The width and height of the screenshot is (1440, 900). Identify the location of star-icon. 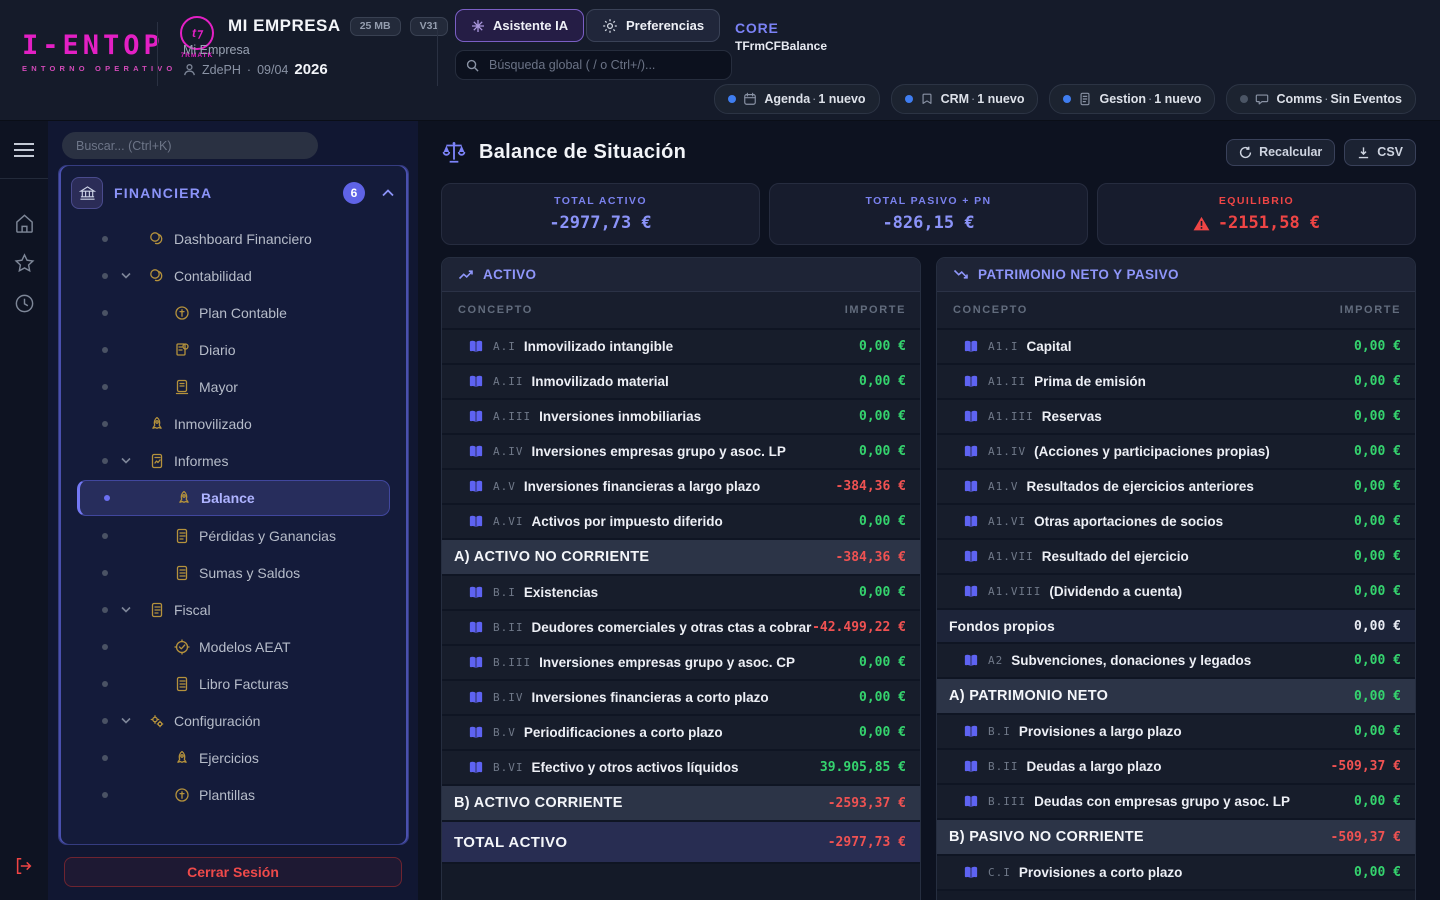
(24, 263).